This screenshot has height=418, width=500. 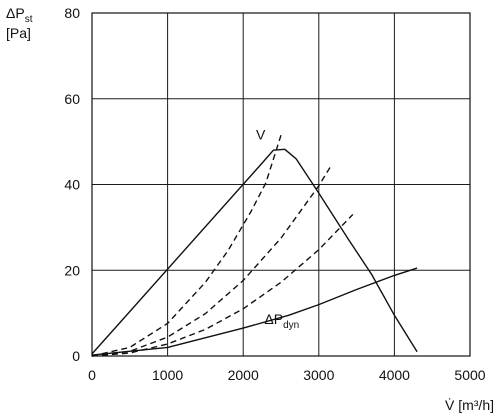 I want to click on y-tick-label-3: 60, so click(x=72, y=99).